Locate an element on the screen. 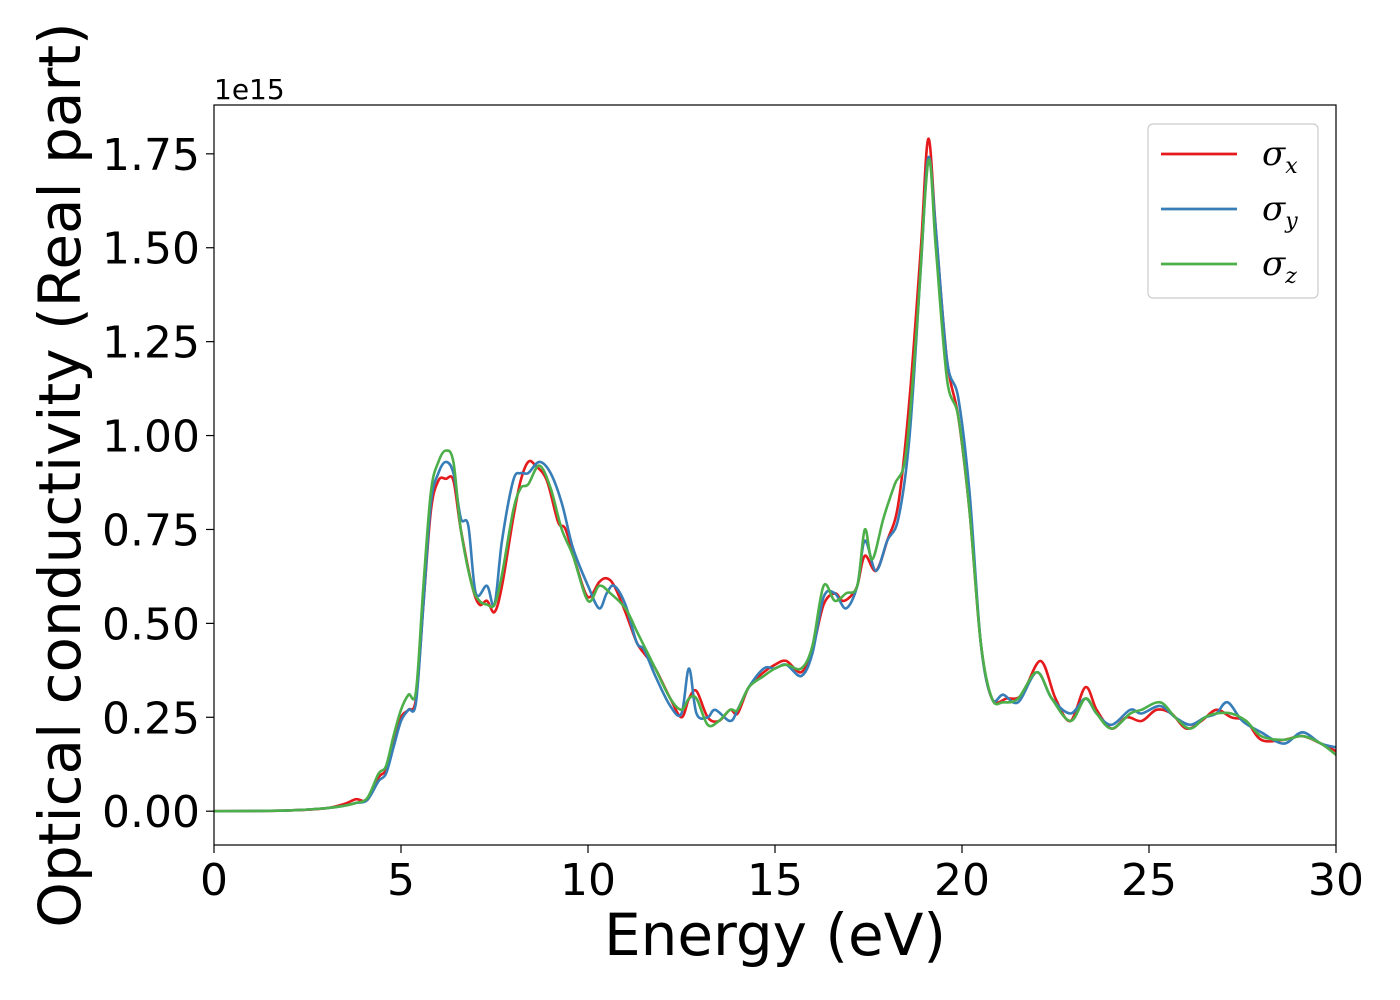 This screenshot has width=1400, height=1000. x-tick-label: 10 is located at coordinates (588, 880).